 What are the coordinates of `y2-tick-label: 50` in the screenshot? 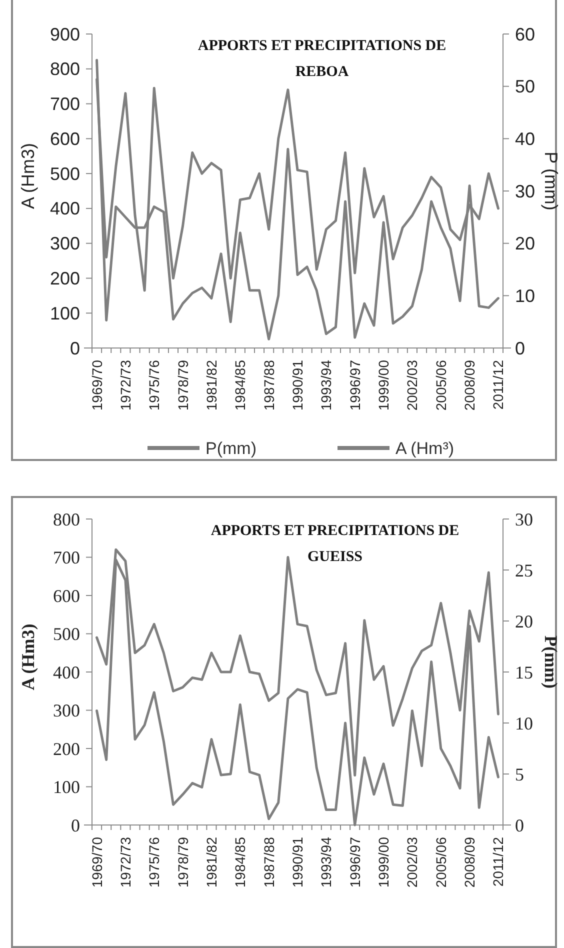 It's located at (525, 86).